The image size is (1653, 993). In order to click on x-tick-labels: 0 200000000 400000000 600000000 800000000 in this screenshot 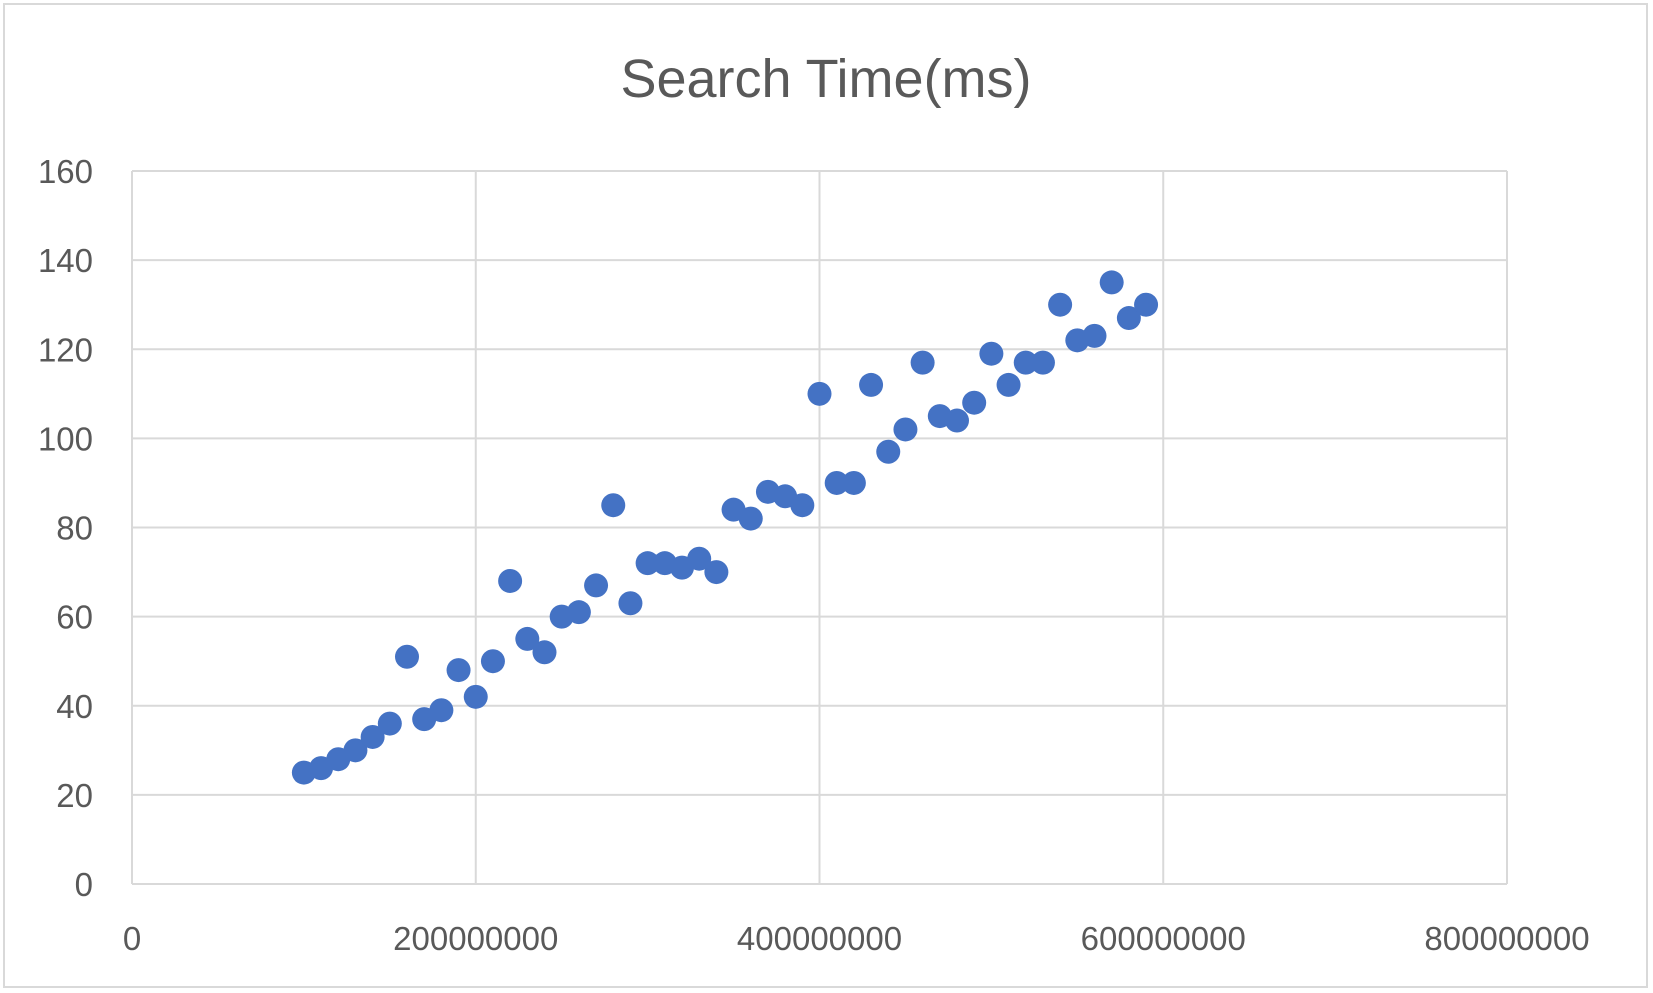, I will do `click(856, 938)`.